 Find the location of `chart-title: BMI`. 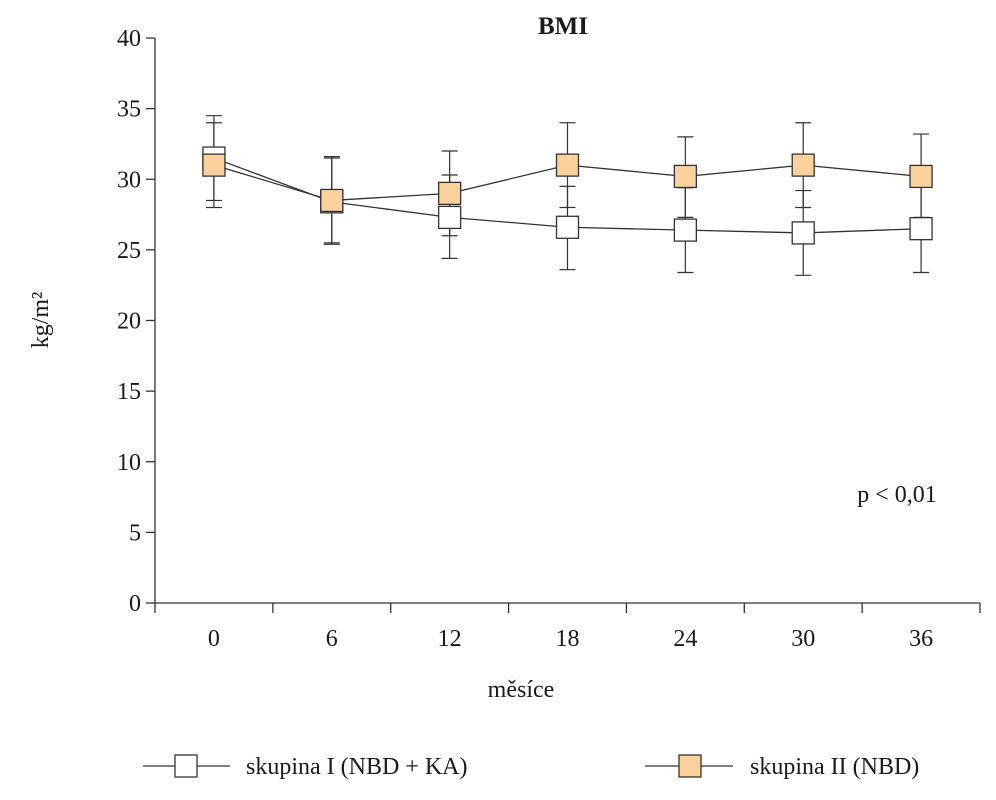

chart-title: BMI is located at coordinates (563, 26).